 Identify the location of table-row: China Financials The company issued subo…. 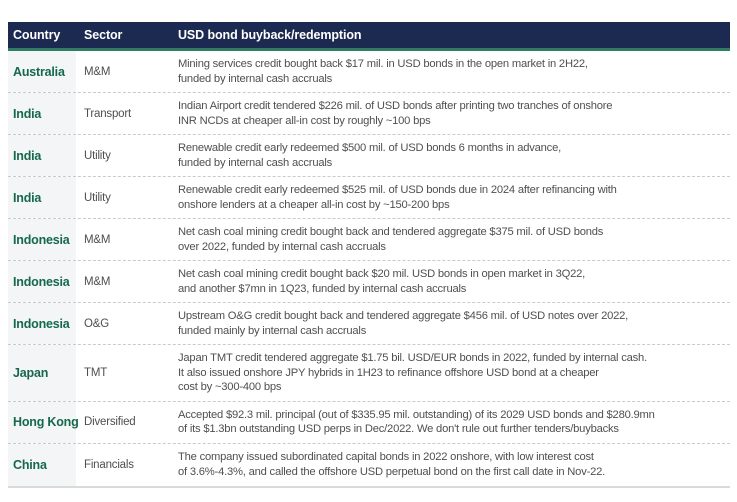
(369, 464).